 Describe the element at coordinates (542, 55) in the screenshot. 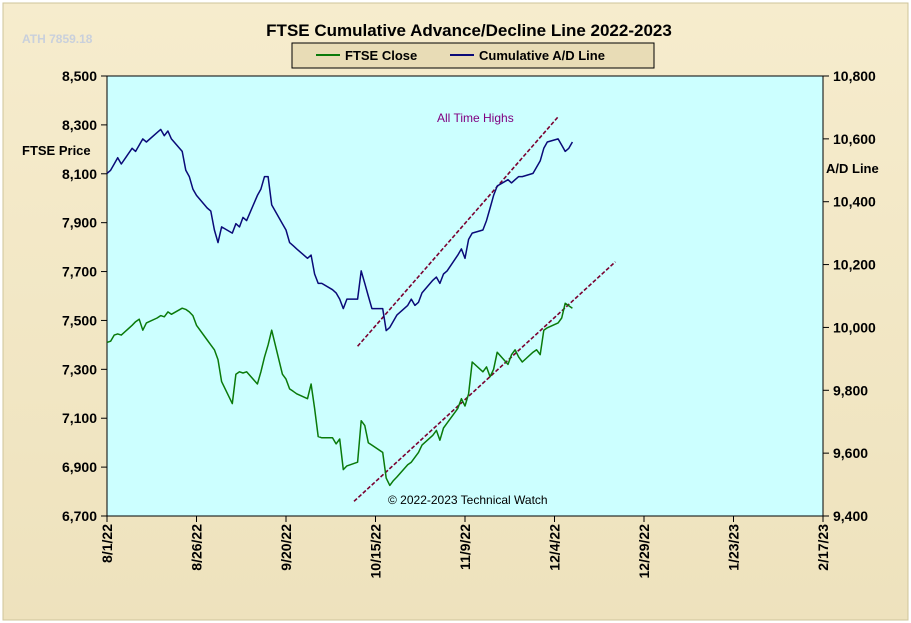

I see `legend-label-ad: Cumulative A/D Line` at that location.